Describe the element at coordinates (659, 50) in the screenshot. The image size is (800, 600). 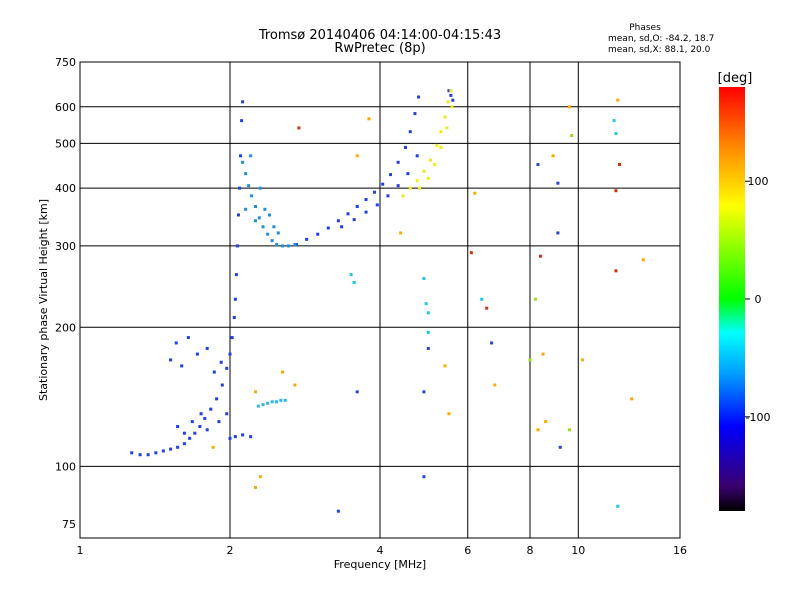
I see `phases-x-stats: mean, sd,X: 88.1, 20.0` at that location.